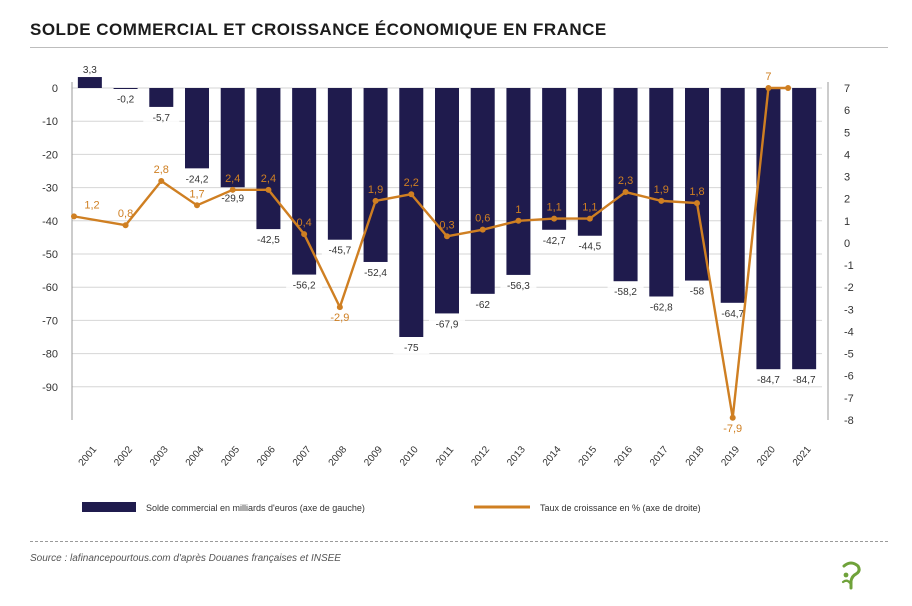 This screenshot has height=606, width=912. I want to click on x-tick-label: 2019, so click(730, 456).